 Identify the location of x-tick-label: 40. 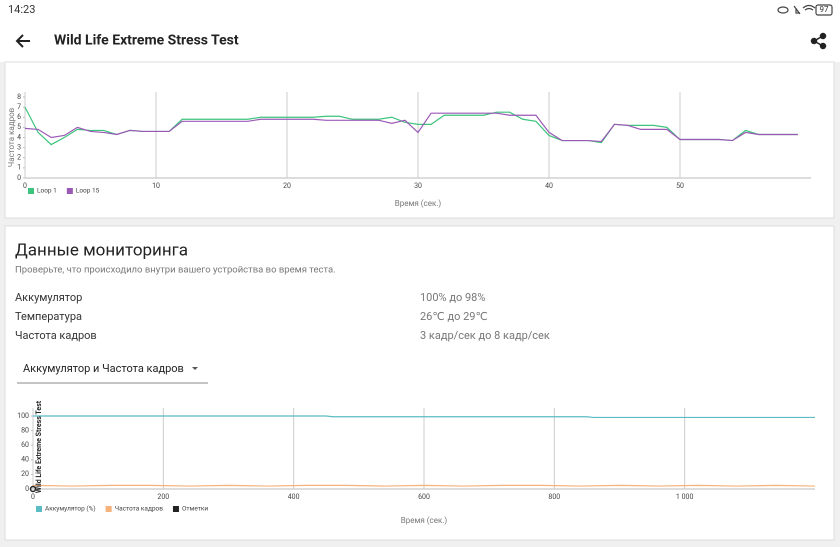
(549, 186).